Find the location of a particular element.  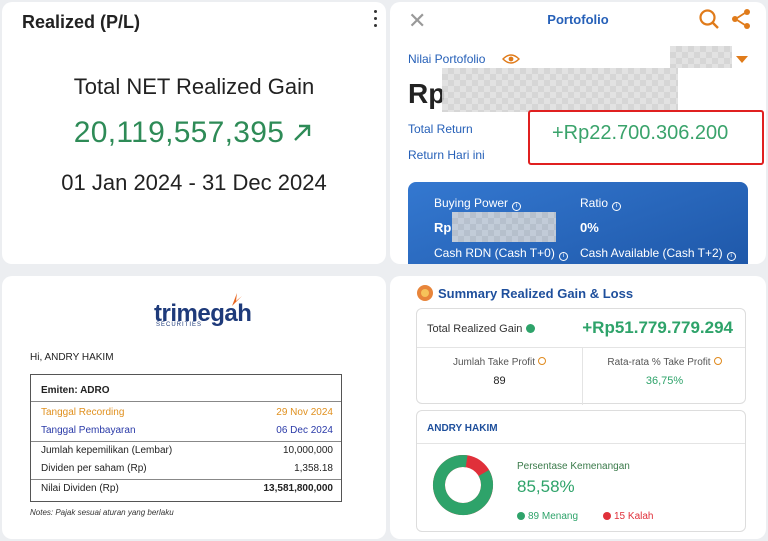

realized-pl-title: Realized (P/L) is located at coordinates (81, 22).